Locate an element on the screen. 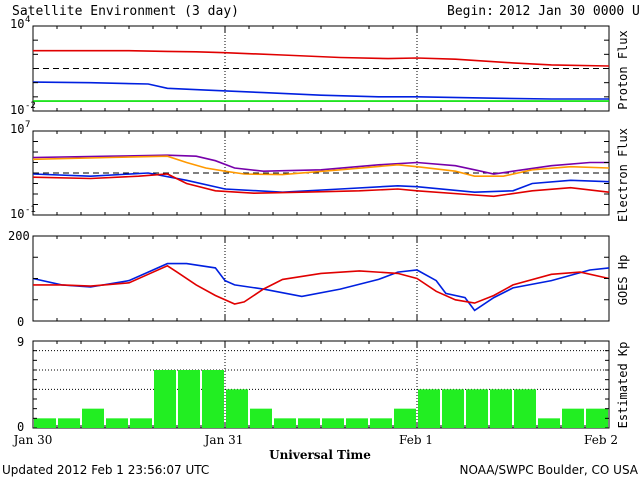  hp-series-blue is located at coordinates (321, 287).